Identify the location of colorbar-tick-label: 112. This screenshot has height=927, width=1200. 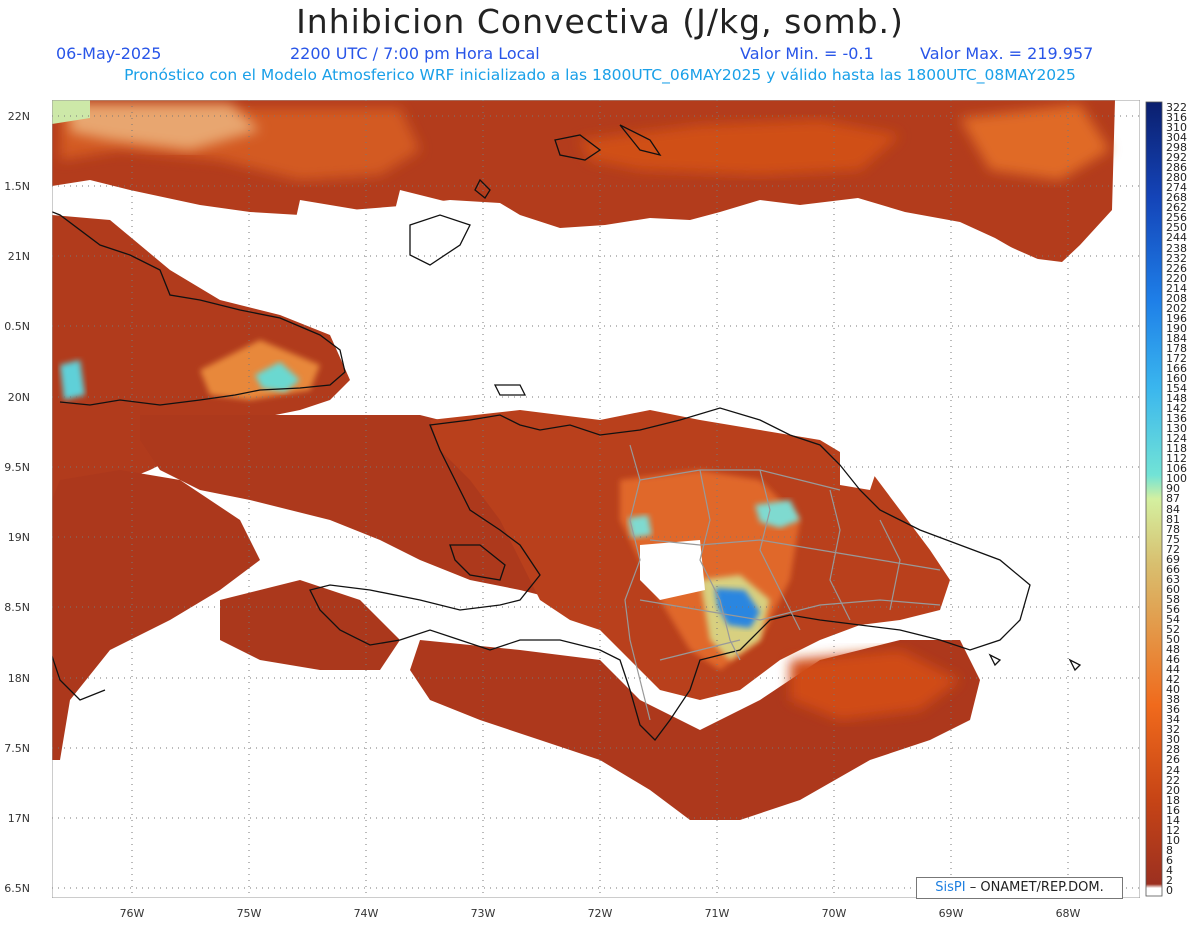
(1176, 459).